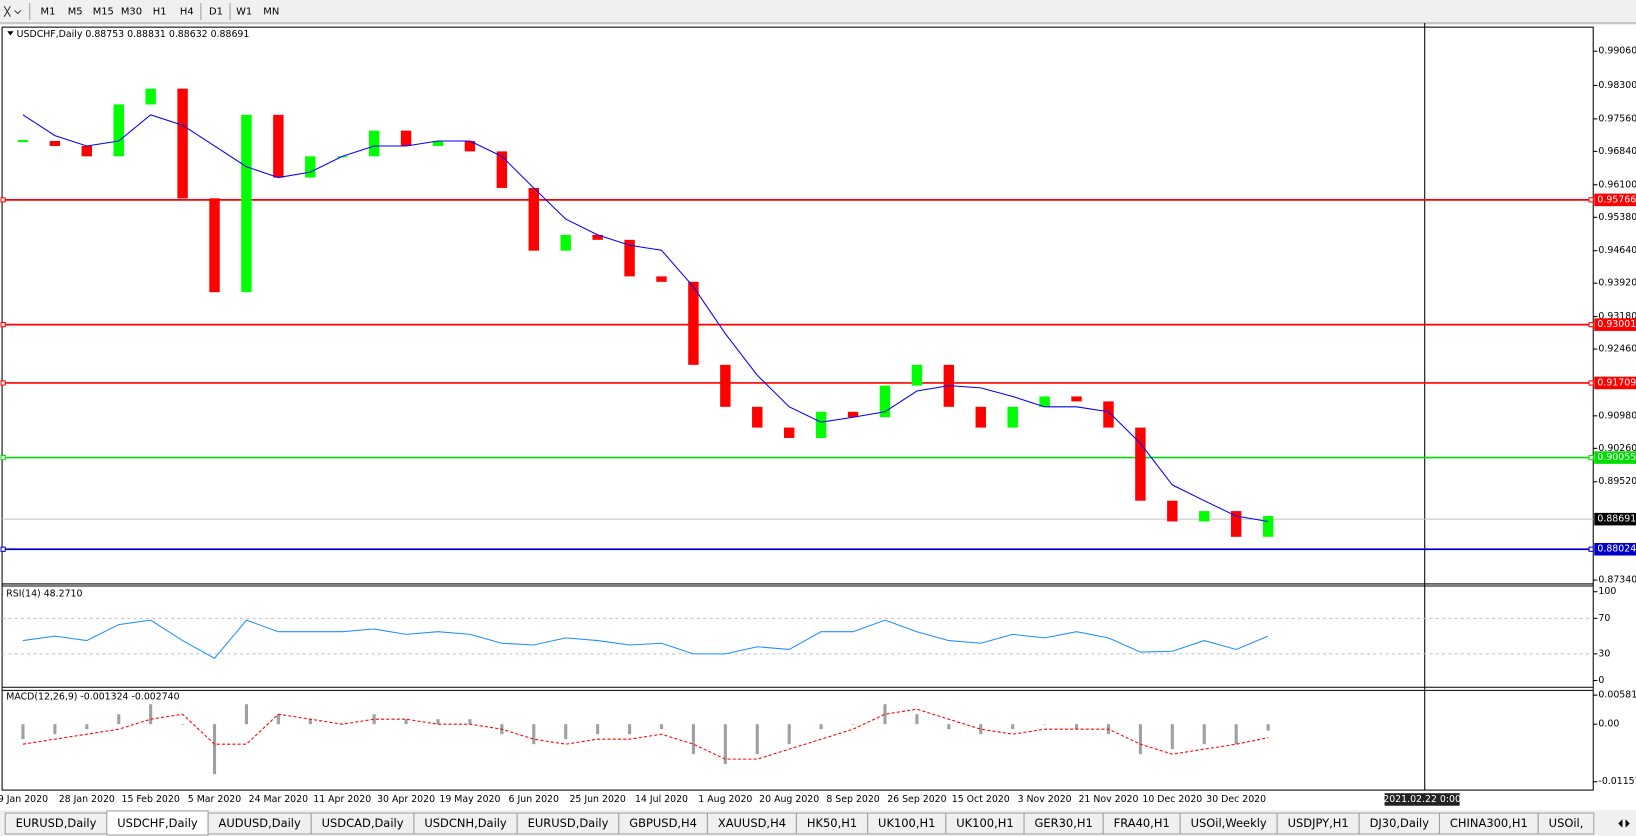  What do you see at coordinates (1045, 799) in the screenshot?
I see `x-tick-label: 3 Nov 2020` at bounding box center [1045, 799].